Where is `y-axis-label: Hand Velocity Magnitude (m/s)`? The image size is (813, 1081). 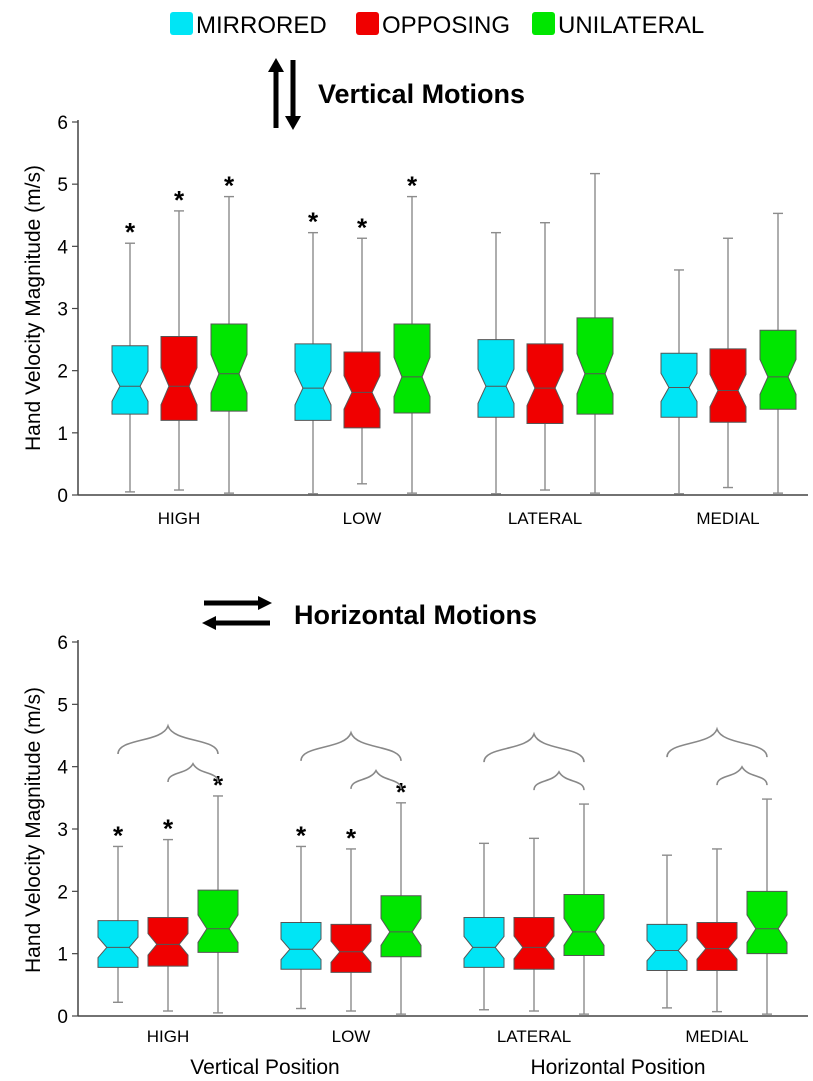 y-axis-label: Hand Velocity Magnitude (m/s) is located at coordinates (33, 308).